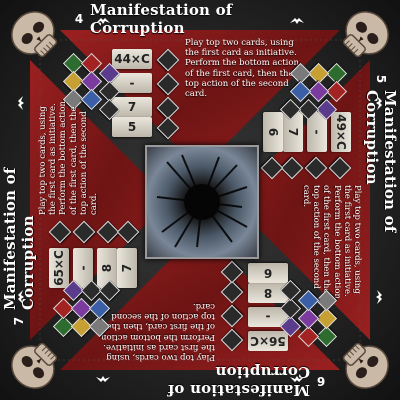 The height and width of the screenshot is (400, 400). What do you see at coordinates (268, 341) in the screenshot?
I see `health-value: 56×C` at bounding box center [268, 341].